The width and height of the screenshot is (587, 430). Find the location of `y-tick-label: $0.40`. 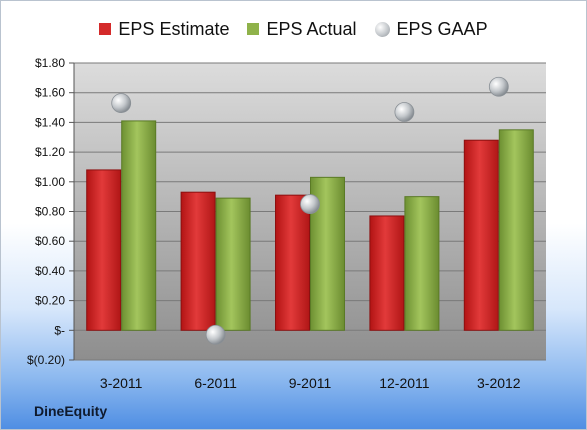

y-tick-label: $0.40 is located at coordinates (50, 271).